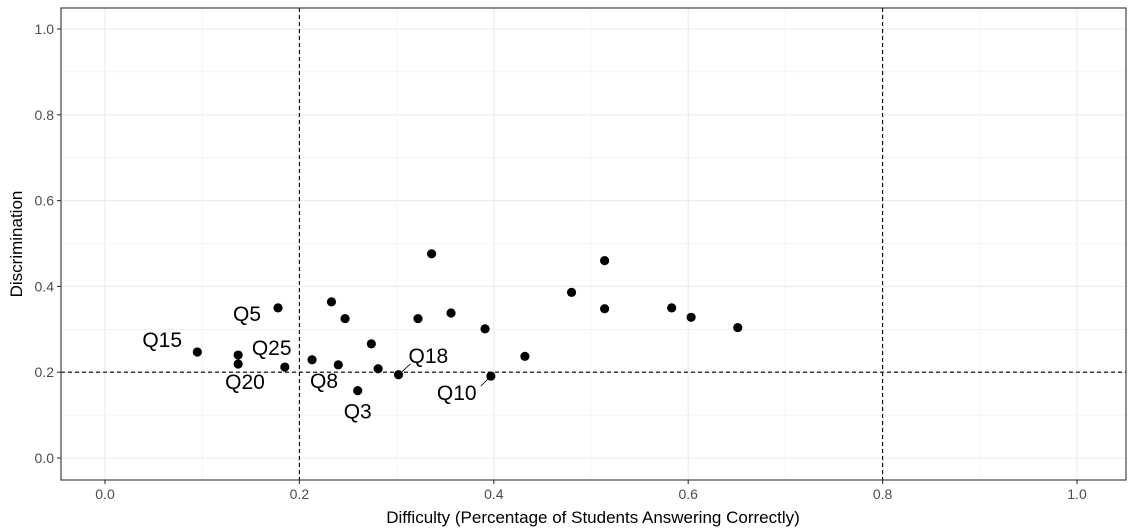  What do you see at coordinates (16, 244) in the screenshot?
I see `y-axis-title: Discrimination` at bounding box center [16, 244].